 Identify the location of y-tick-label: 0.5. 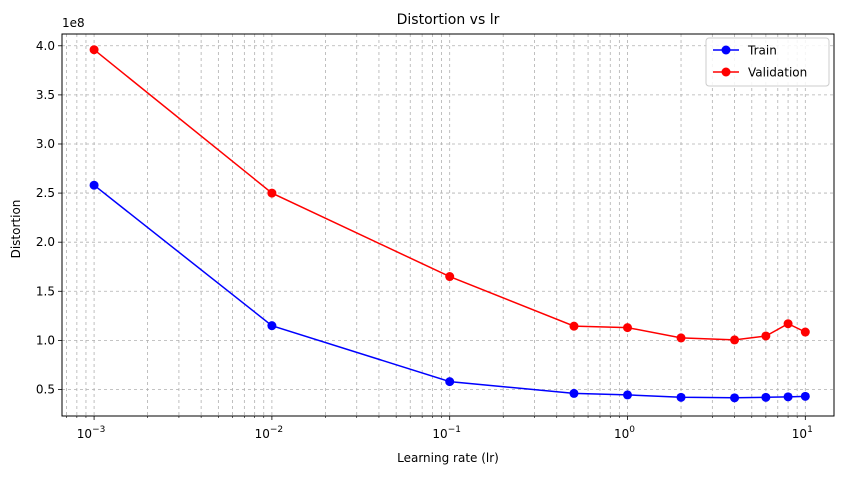
(45, 389).